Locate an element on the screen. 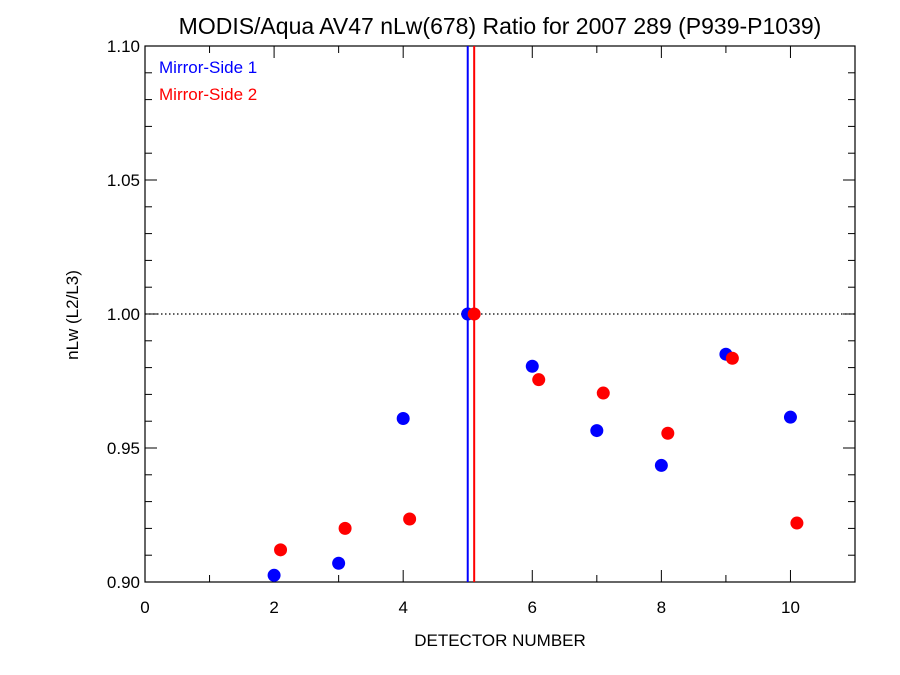 The height and width of the screenshot is (675, 900). y-tick-label: 1.05 is located at coordinates (123, 180).